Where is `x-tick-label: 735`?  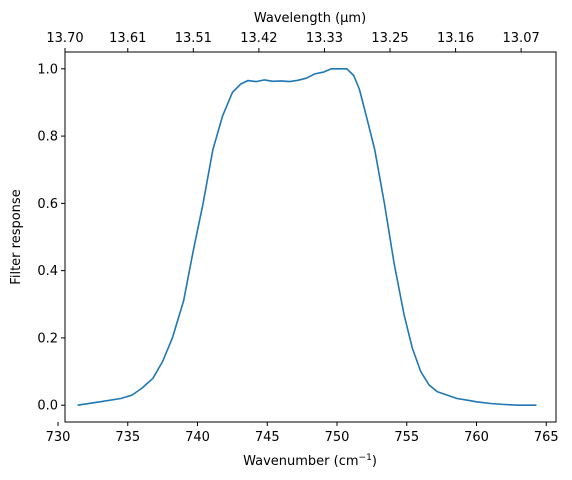 x-tick-label: 735 is located at coordinates (127, 437).